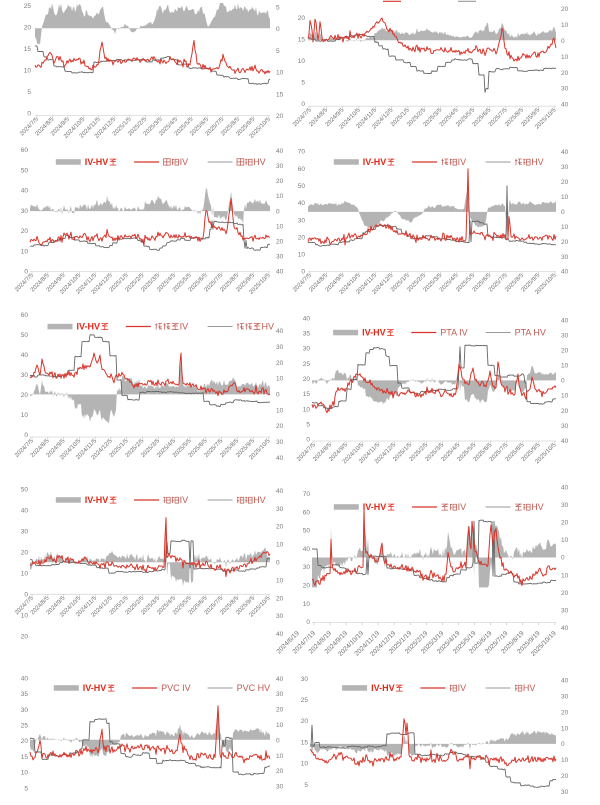 The width and height of the screenshot is (600, 805). I want to click on svg-text: 70, so click(302, 152).